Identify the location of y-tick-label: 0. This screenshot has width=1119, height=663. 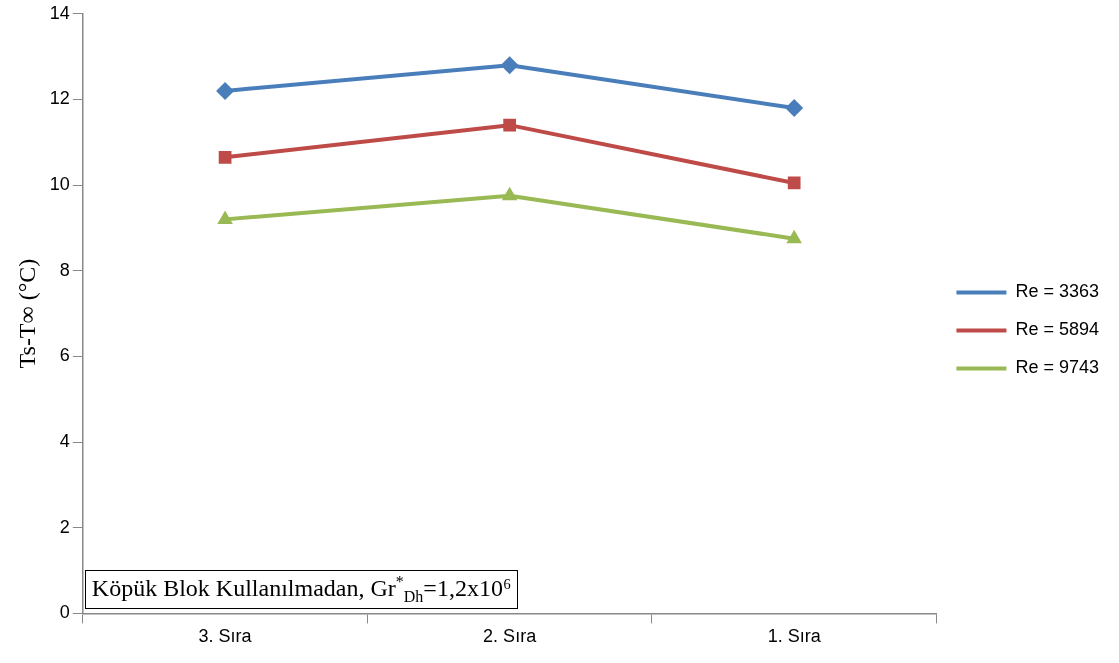
(64, 612).